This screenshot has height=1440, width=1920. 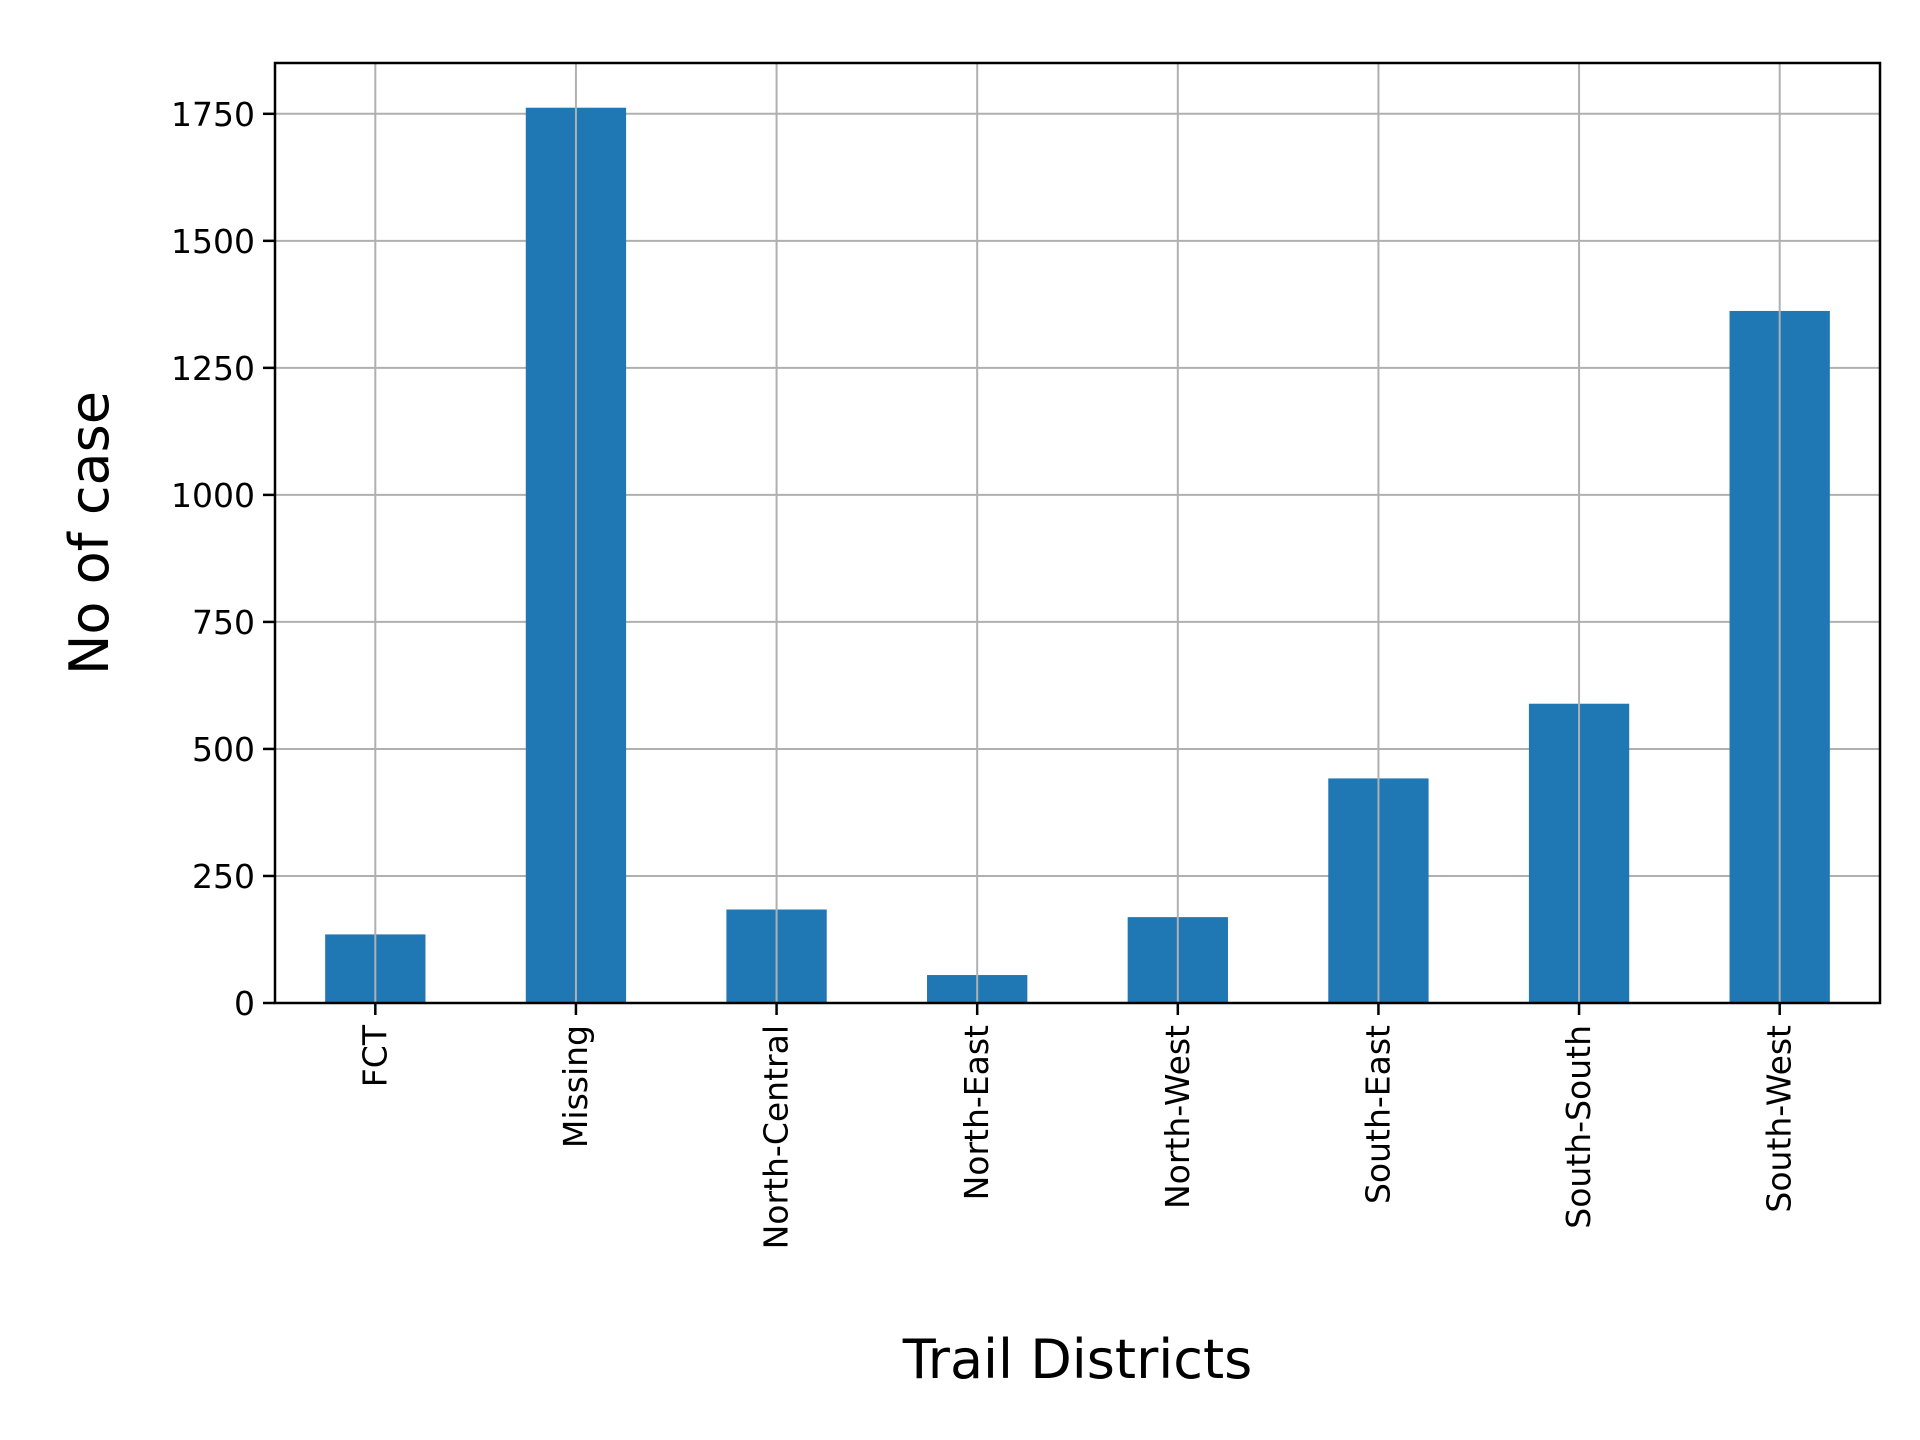 I want to click on y-tick-label: 1750, so click(x=213, y=114).